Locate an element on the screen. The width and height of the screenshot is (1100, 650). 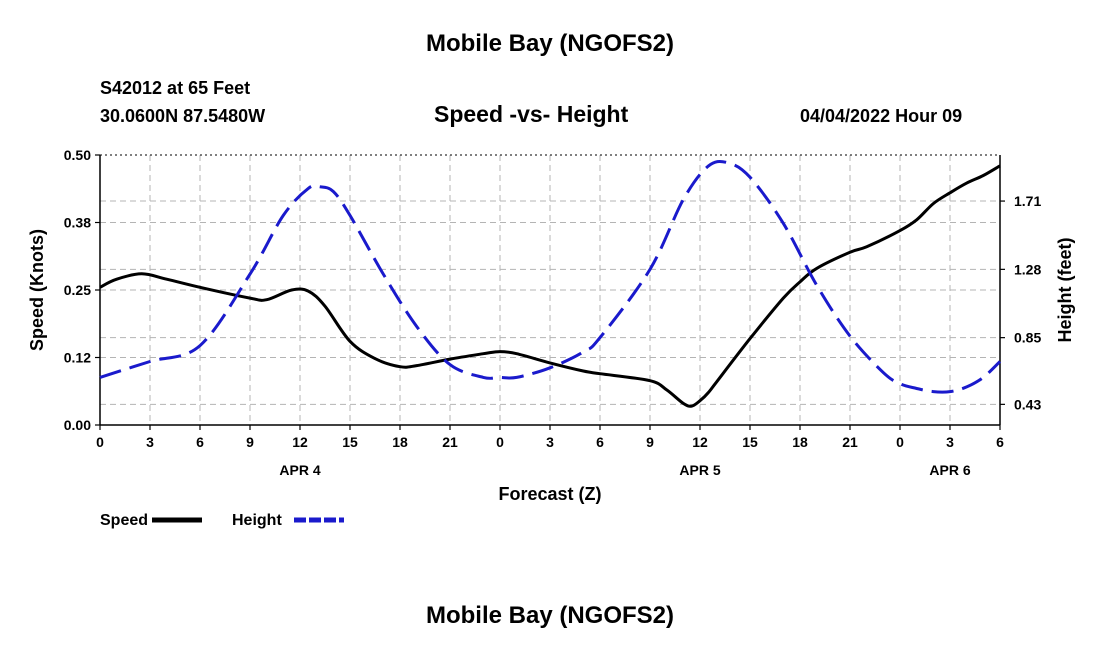
y-right-tick-label: 0.85 is located at coordinates (1027, 338).